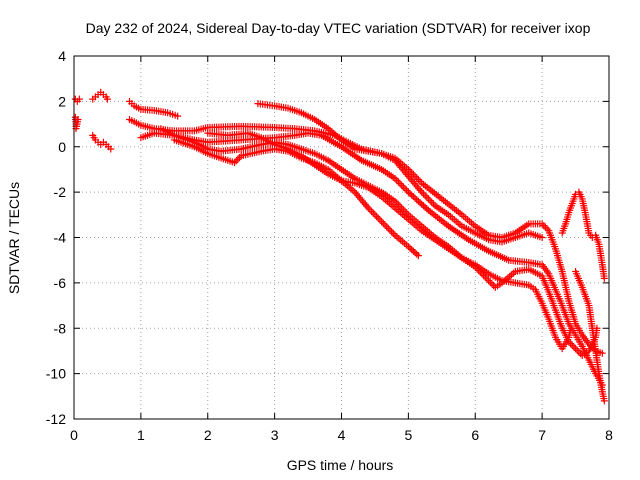 This screenshot has height=480, width=640. Describe the element at coordinates (62, 101) in the screenshot. I see `y-tick-label: 2` at that location.